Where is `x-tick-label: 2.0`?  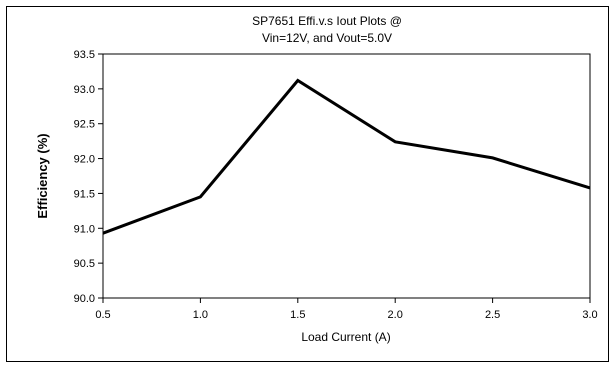 x-tick-label: 2.0 is located at coordinates (395, 315).